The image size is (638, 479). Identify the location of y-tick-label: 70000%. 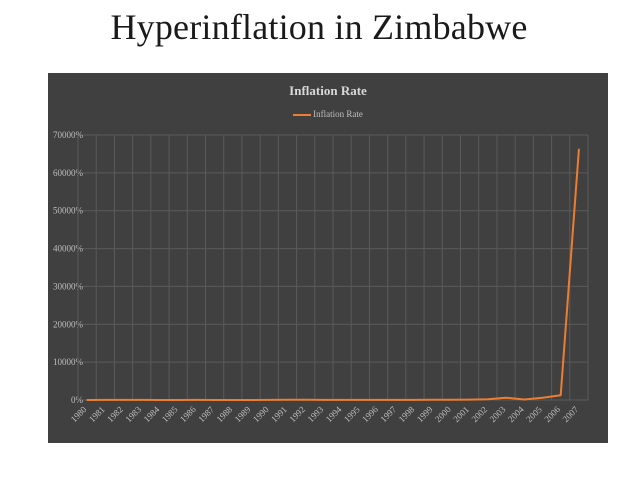
(68, 135).